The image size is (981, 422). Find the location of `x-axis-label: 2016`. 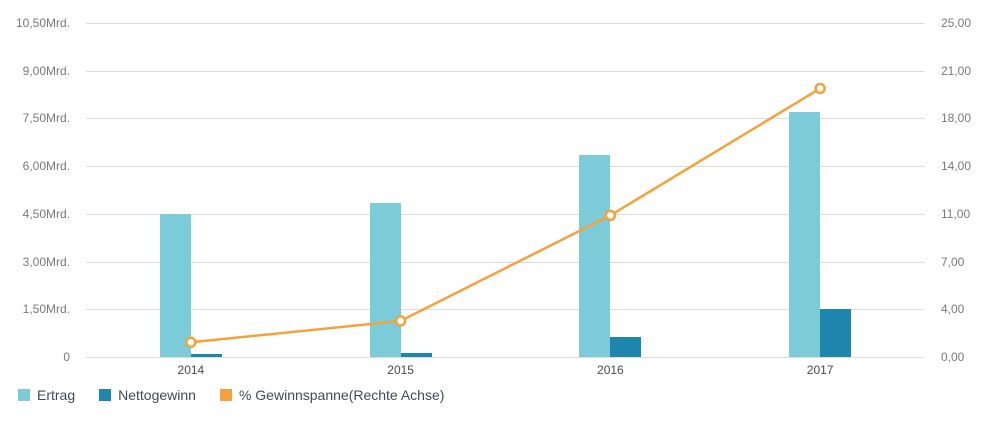

x-axis-label: 2016 is located at coordinates (610, 370).